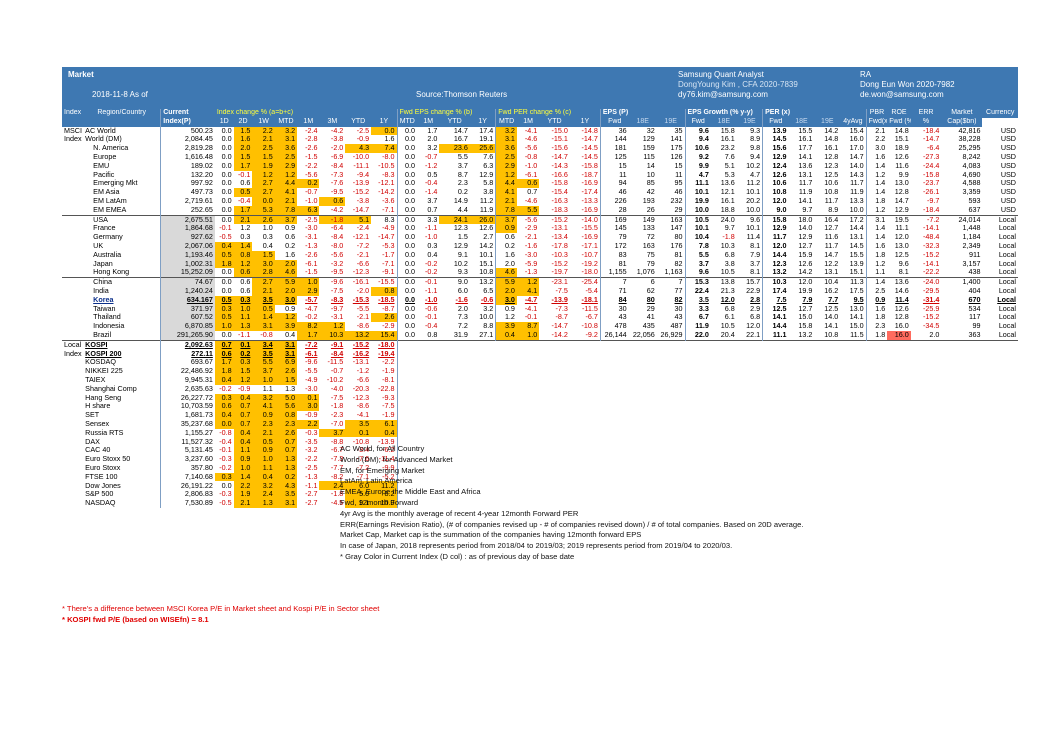 Image resolution: width=1052 pixels, height=744 pixels. Describe the element at coordinates (384, 477) in the screenshot. I see `table-cell: -5.2` at that location.